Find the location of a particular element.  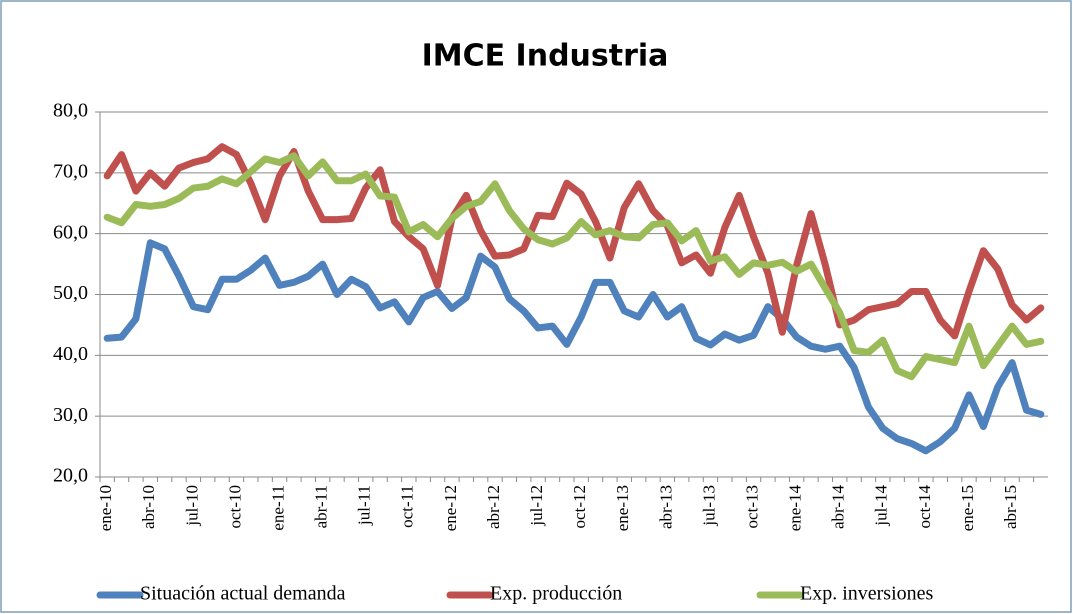

y-tick-label: 40,0 is located at coordinates (70, 354).